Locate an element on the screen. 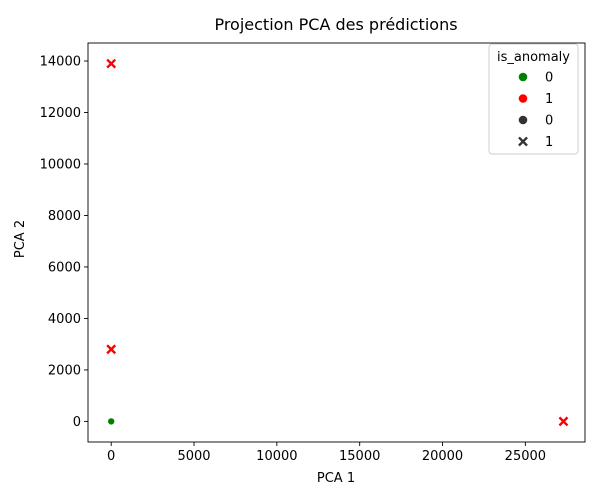 Image resolution: width=600 pixels, height=500 pixels. y-axis-label: PCA 2 is located at coordinates (20, 239).